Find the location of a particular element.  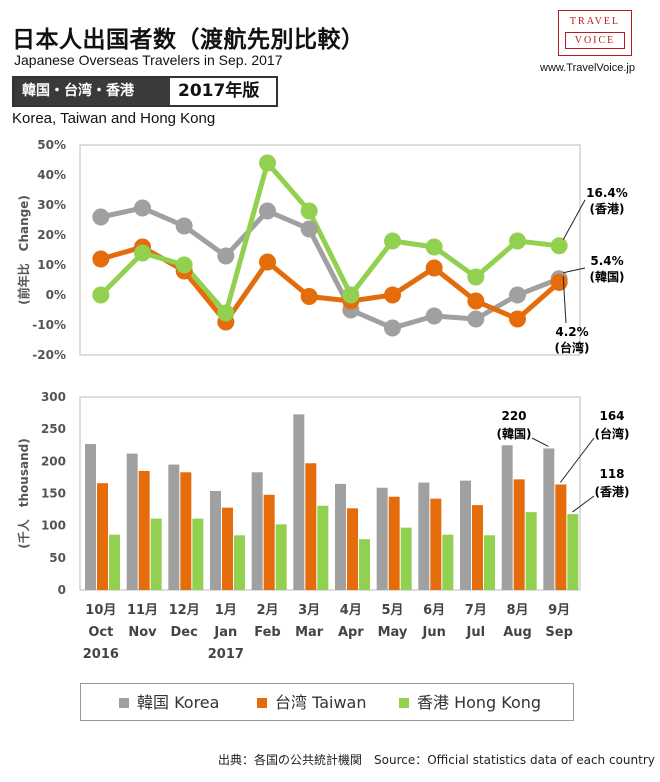

x-tick-month: 7月 is located at coordinates (476, 610).